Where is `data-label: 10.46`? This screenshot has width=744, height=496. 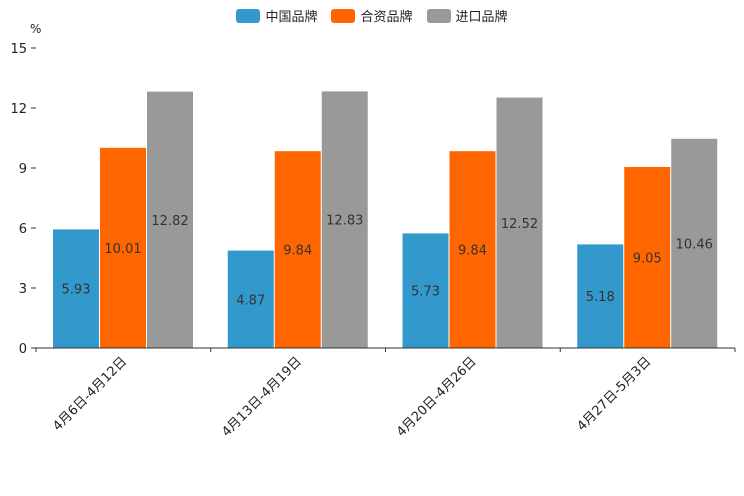
data-label: 10.46 is located at coordinates (694, 244).